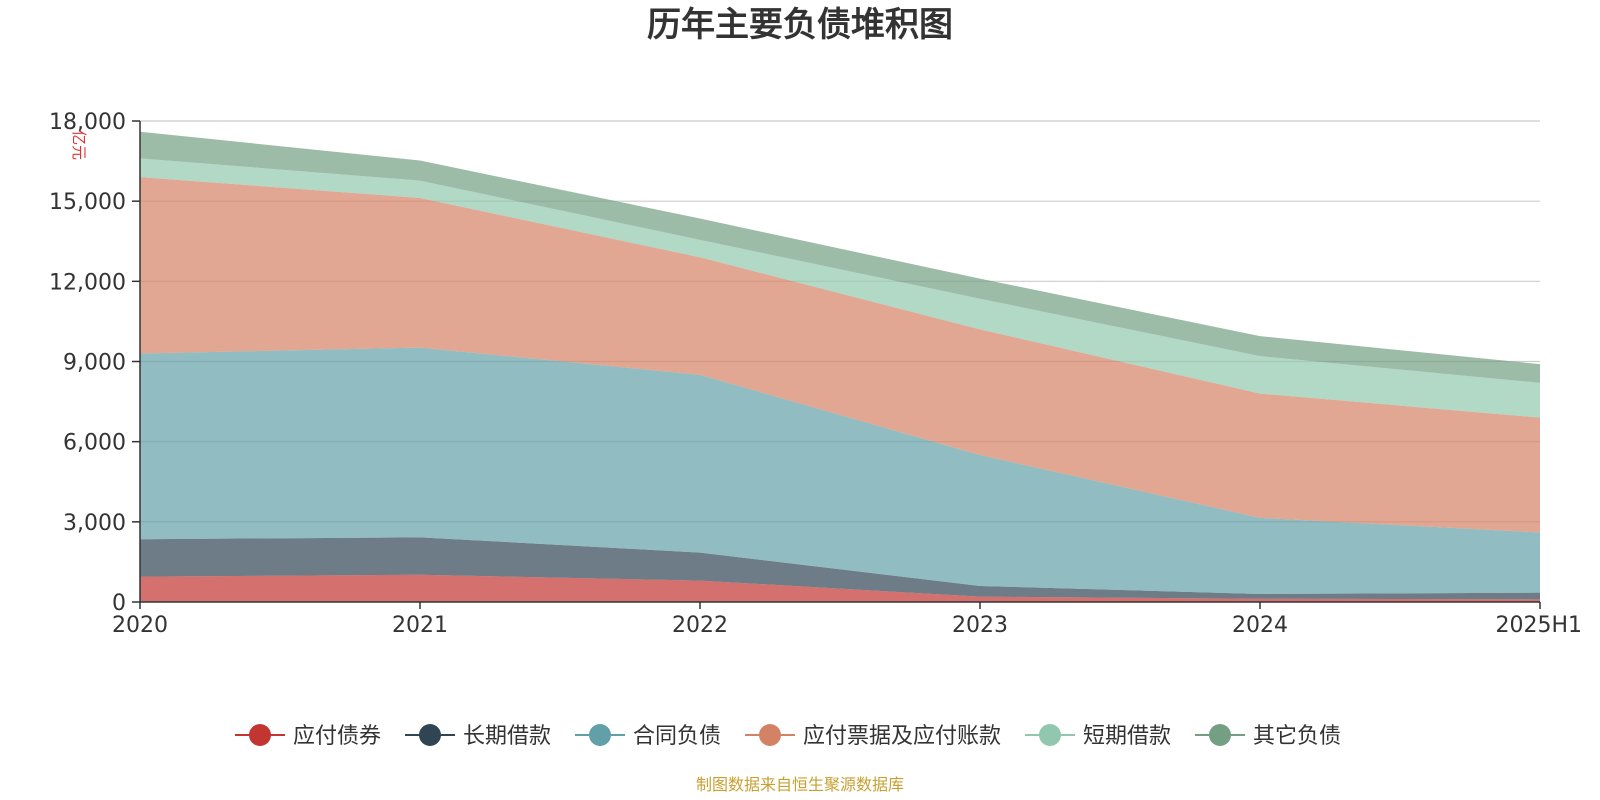 The height and width of the screenshot is (800, 1600). What do you see at coordinates (94, 523) in the screenshot?
I see `y-tick-label: 3,000` at bounding box center [94, 523].